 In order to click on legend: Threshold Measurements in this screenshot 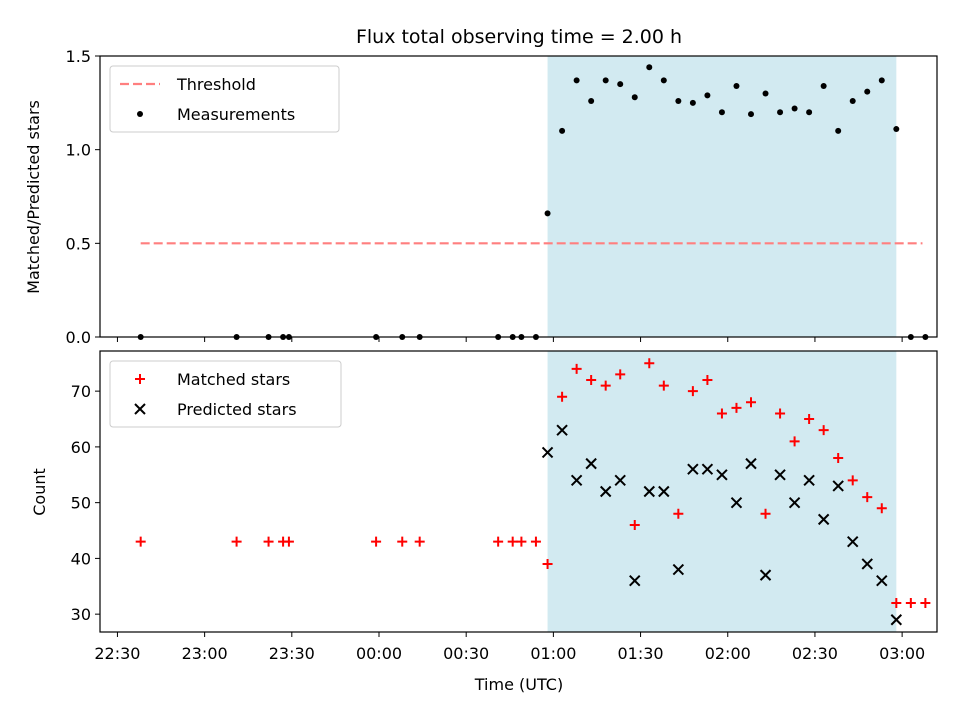, I will do `click(224, 99)`.